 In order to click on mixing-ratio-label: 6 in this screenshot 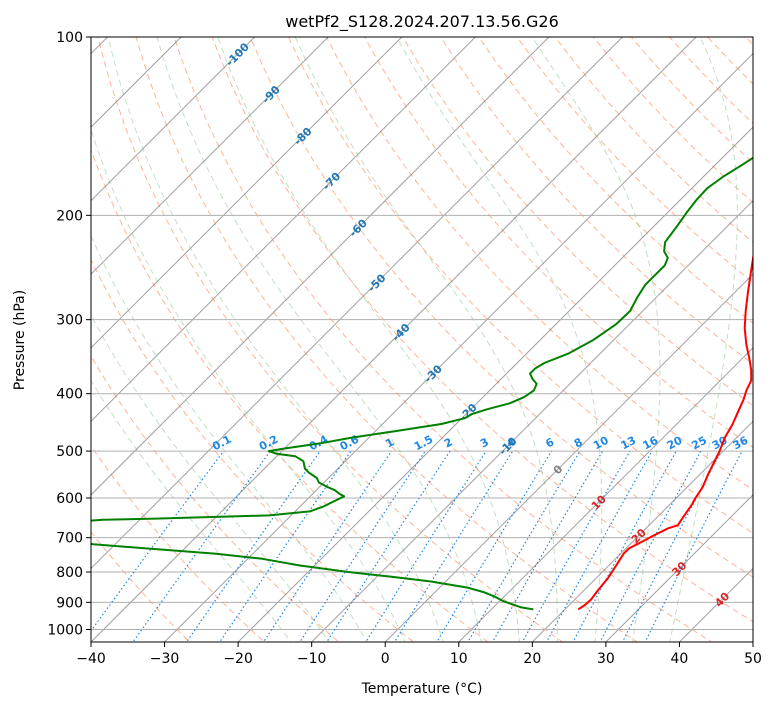, I will do `click(549, 442)`.